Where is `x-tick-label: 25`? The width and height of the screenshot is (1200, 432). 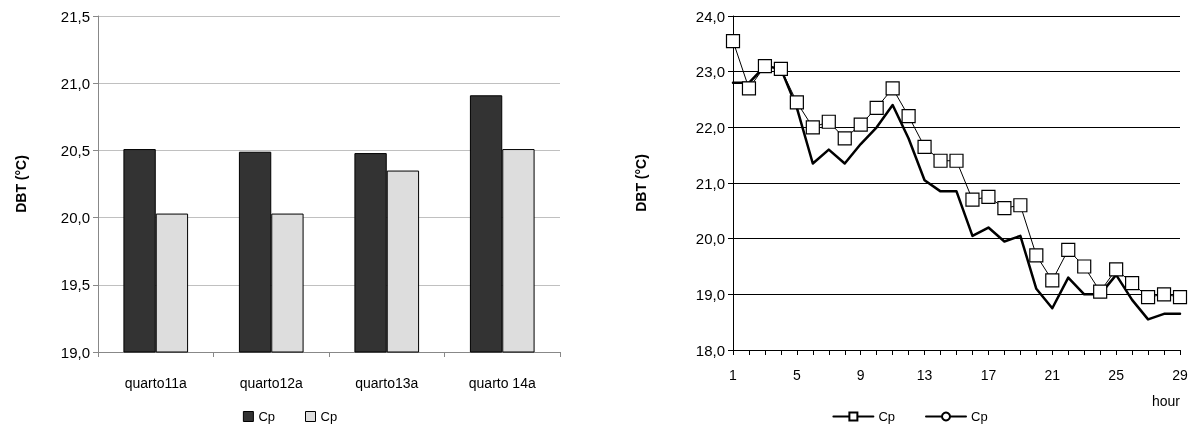
x-tick-label: 25 is located at coordinates (1116, 375).